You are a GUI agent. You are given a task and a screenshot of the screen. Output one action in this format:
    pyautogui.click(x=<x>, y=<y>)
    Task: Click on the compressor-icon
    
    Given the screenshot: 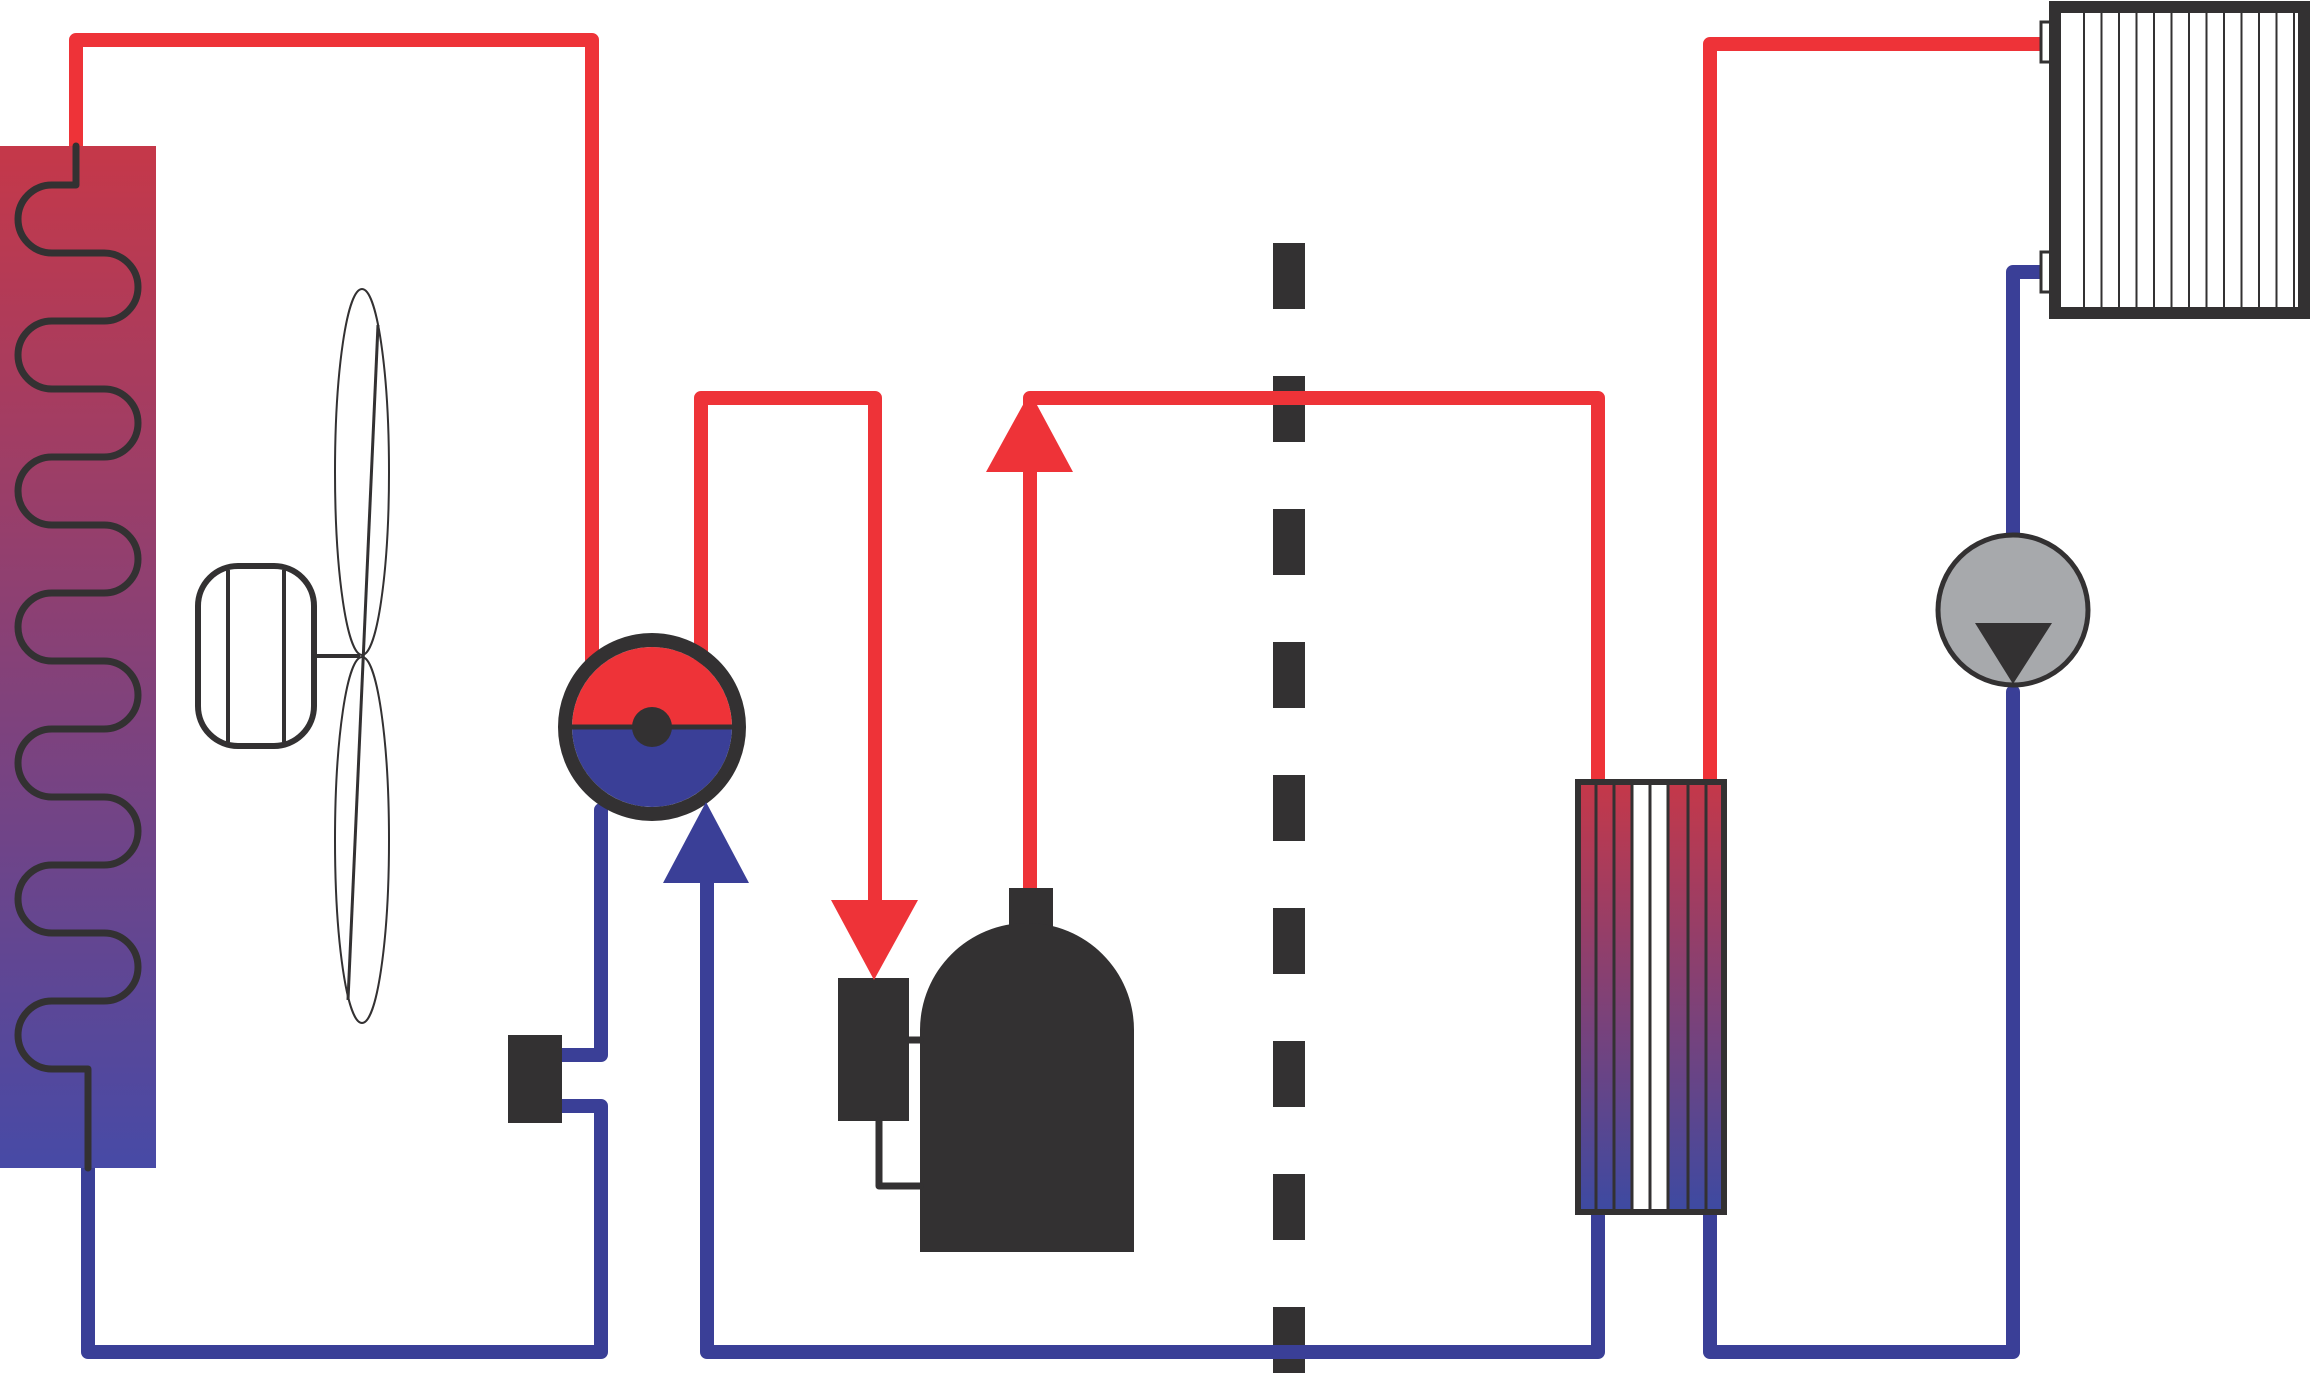 What is the action you would take?
    pyautogui.click(x=986, y=1070)
    